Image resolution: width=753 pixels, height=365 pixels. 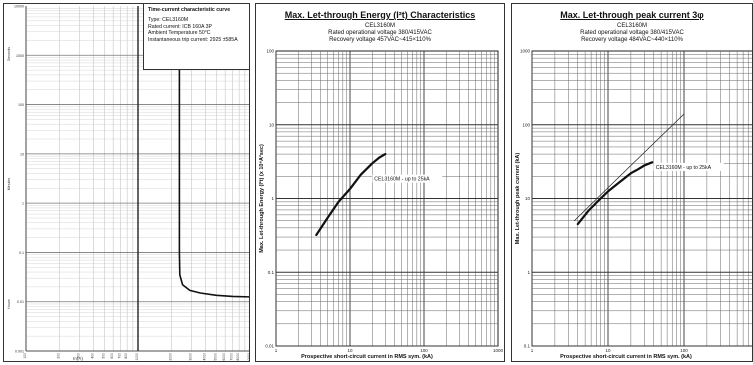 What do you see at coordinates (59, 356) in the screenshot?
I see `x-tick-label: 200` at bounding box center [59, 356].